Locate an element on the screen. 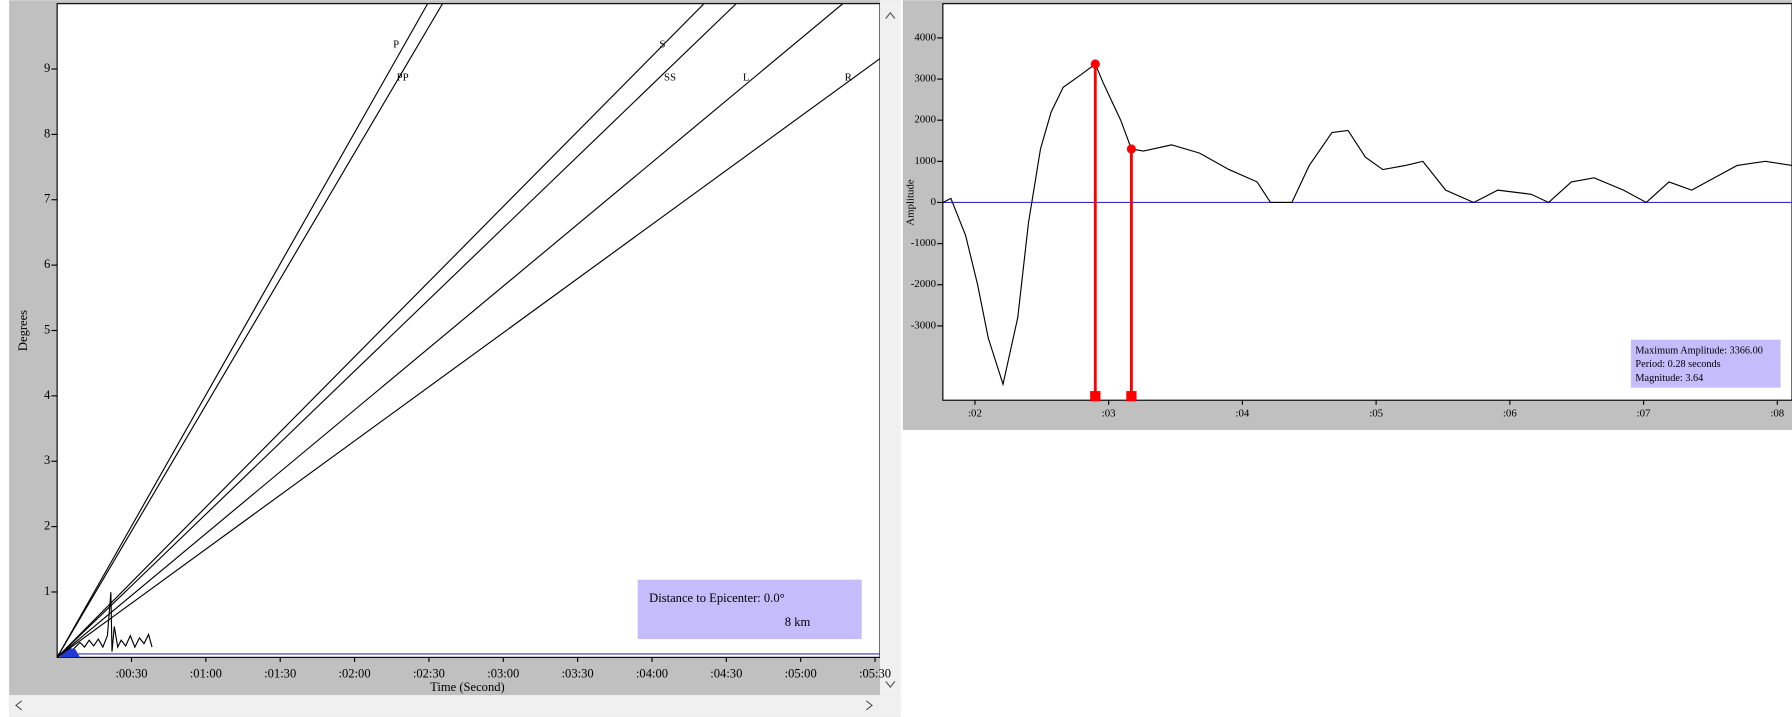 The width and height of the screenshot is (1792, 717). series-label: R is located at coordinates (849, 77).